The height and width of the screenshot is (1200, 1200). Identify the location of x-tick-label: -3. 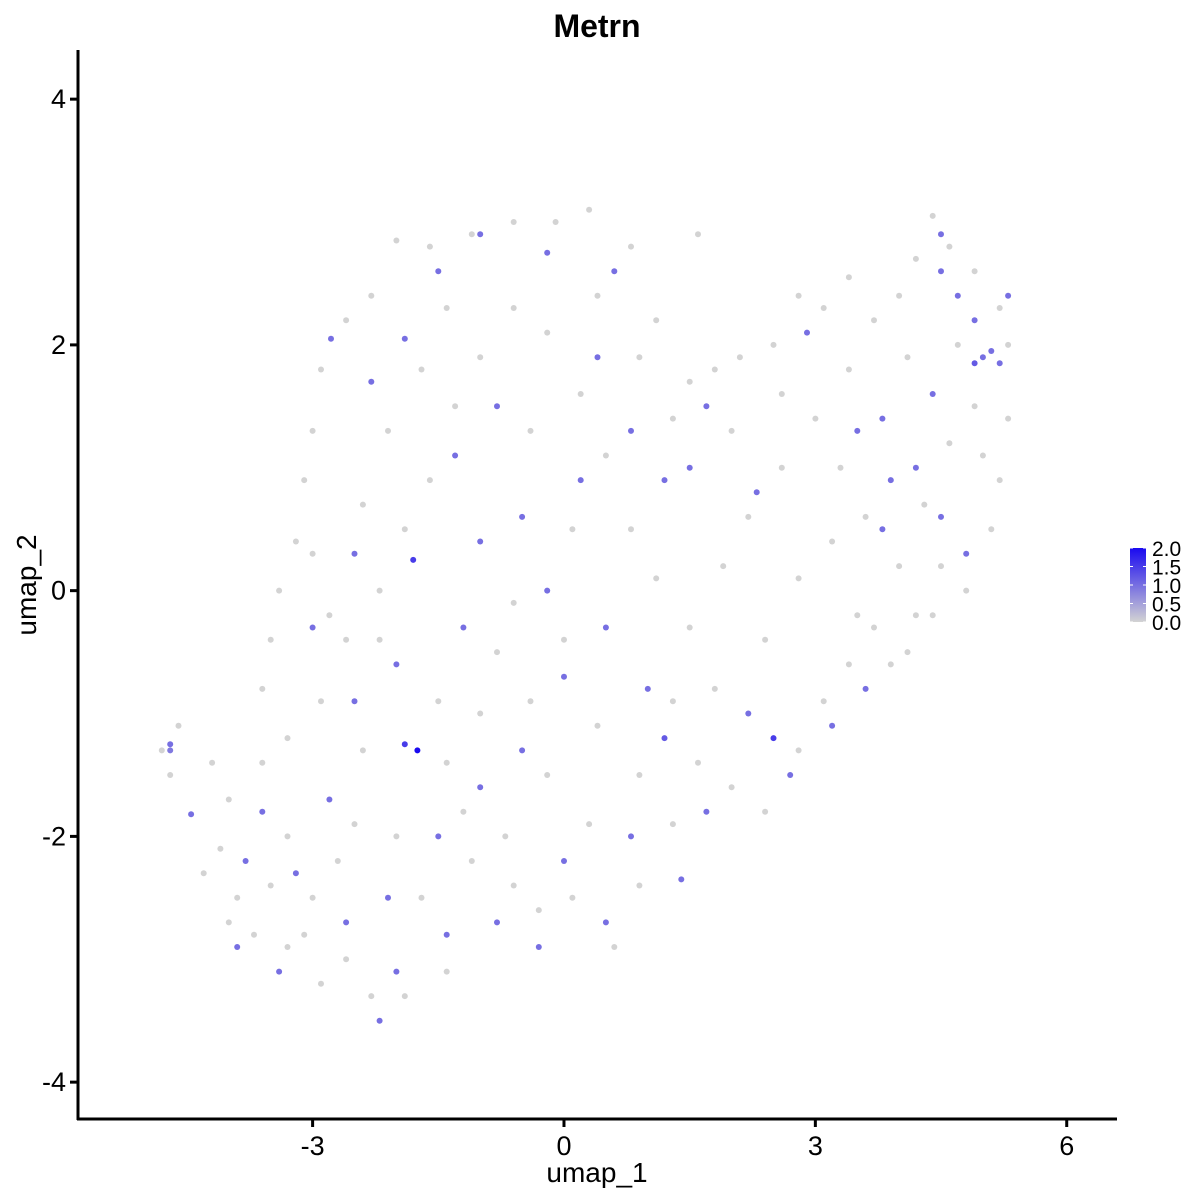
(313, 1146).